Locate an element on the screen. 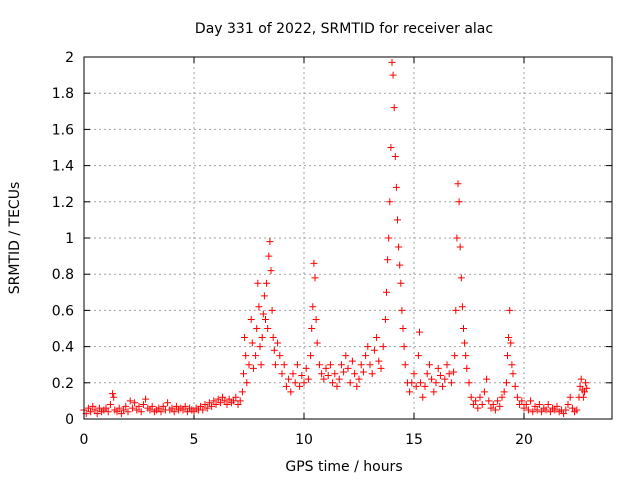  y-tick-label: 1.4 is located at coordinates (63, 167).